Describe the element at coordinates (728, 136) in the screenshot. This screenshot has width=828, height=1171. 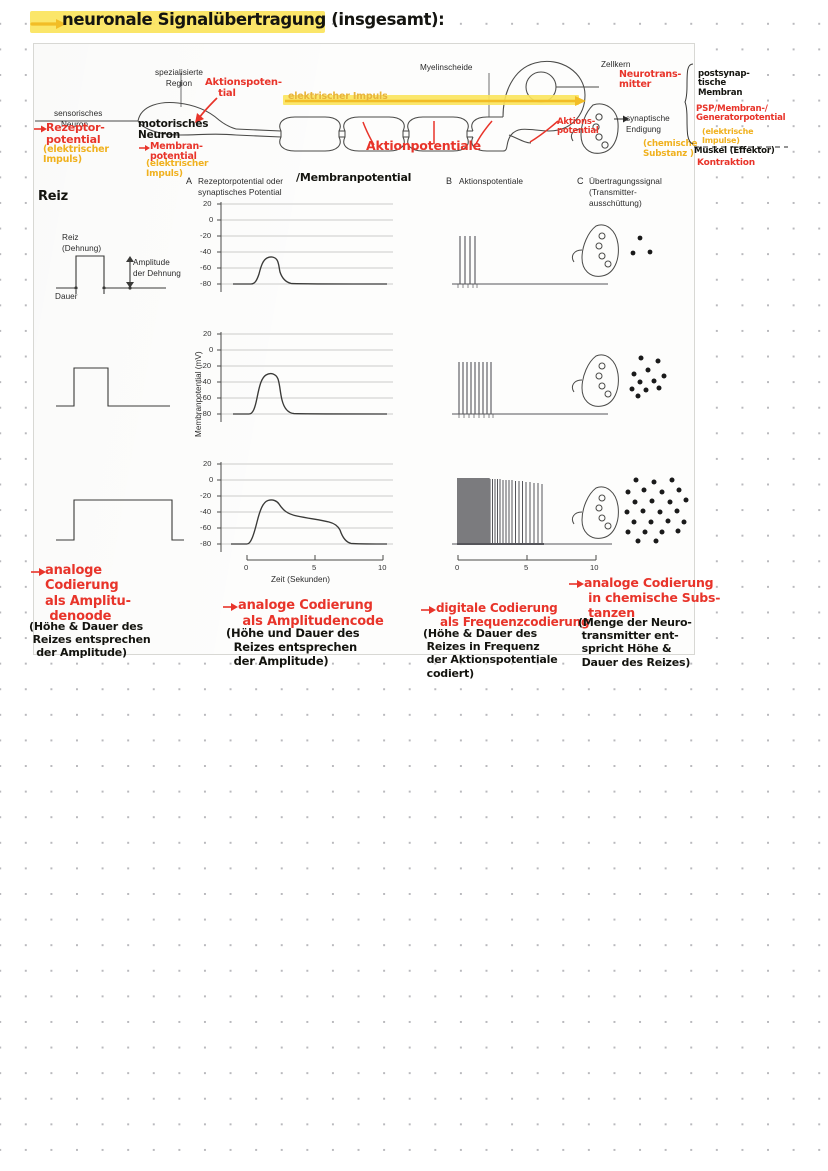
I see `annotation-psp-sub: (elektrische Impulse)` at that location.